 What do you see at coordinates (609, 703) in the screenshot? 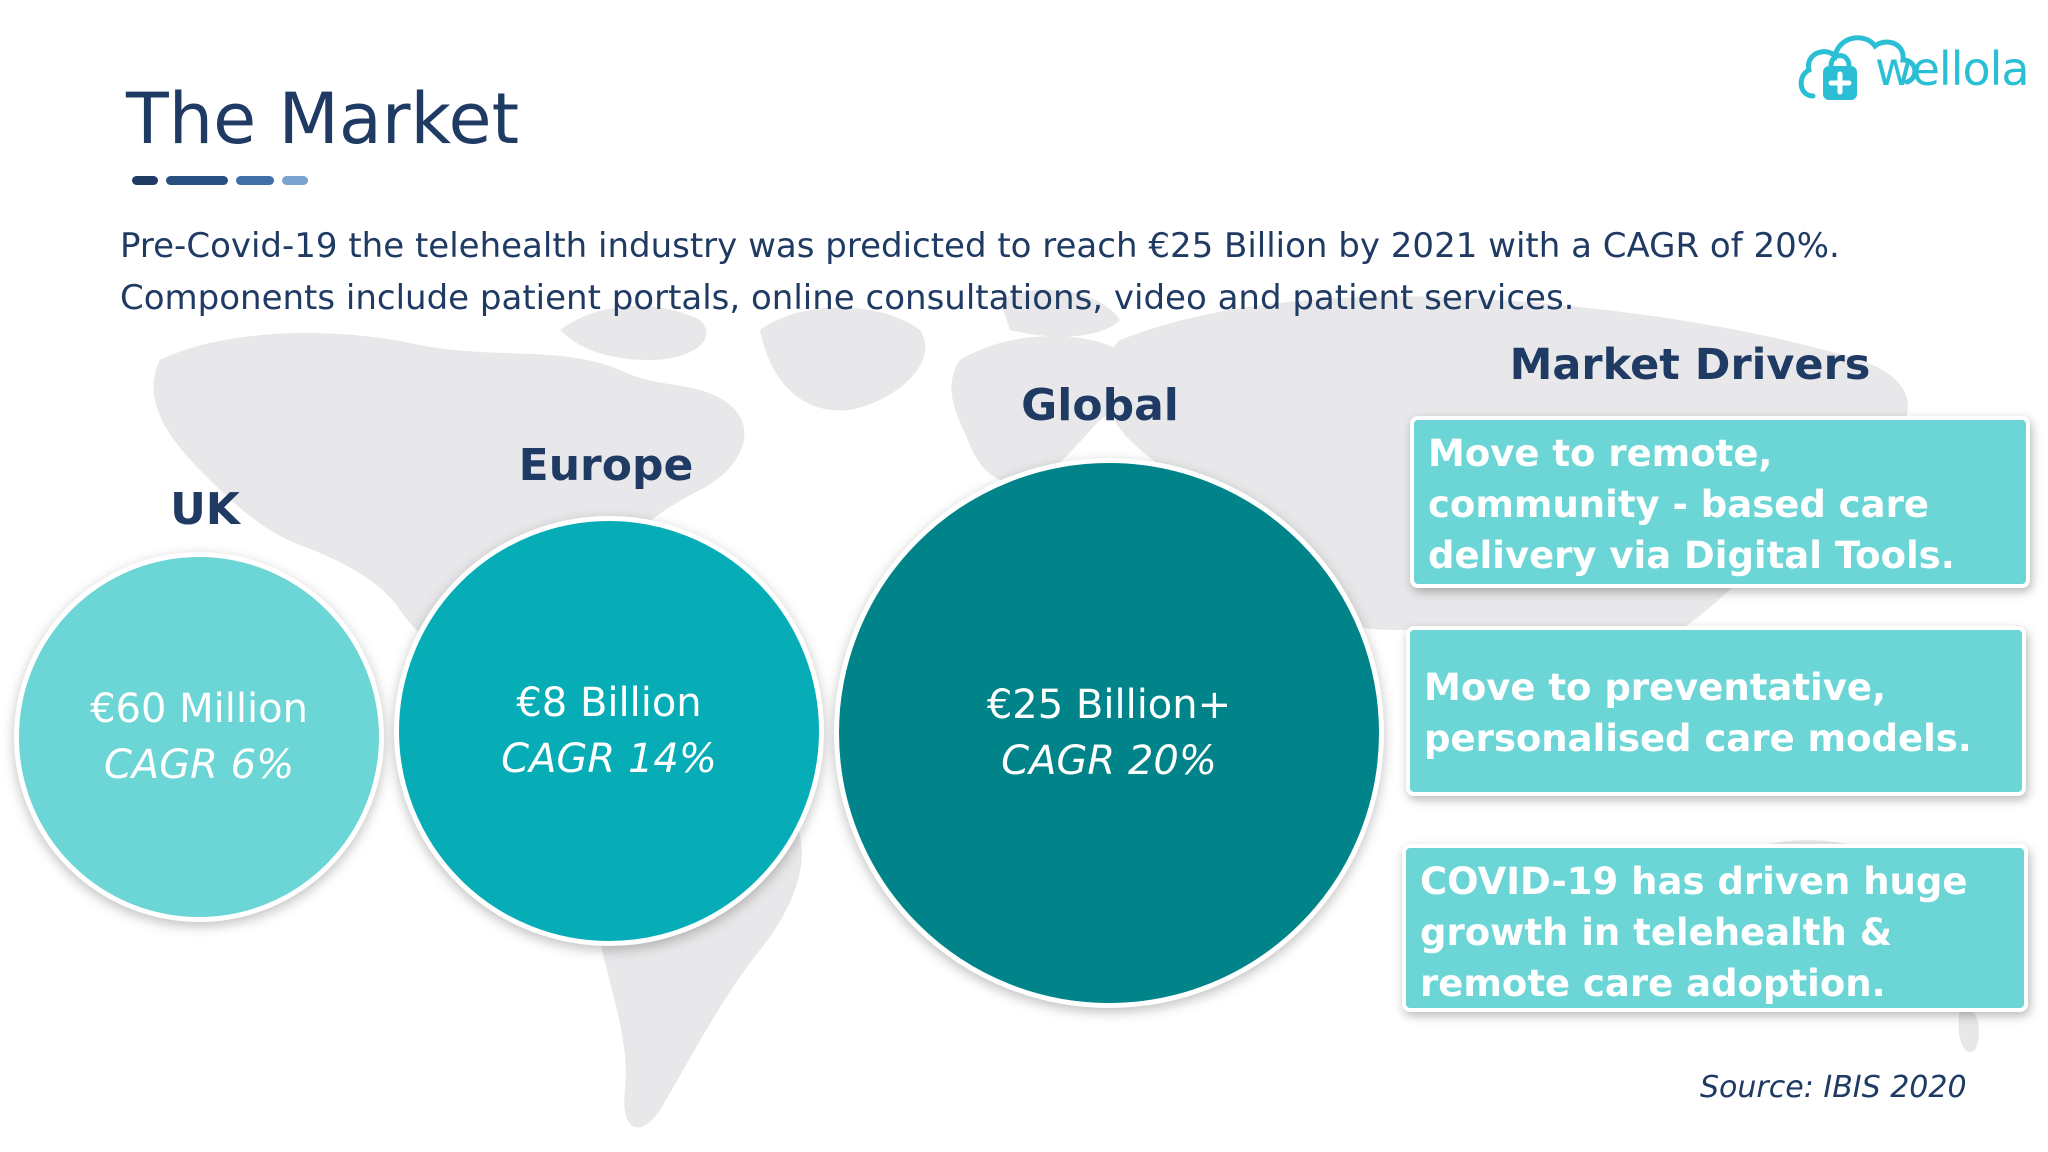
I see `europe-market-value: €8 Billion` at bounding box center [609, 703].